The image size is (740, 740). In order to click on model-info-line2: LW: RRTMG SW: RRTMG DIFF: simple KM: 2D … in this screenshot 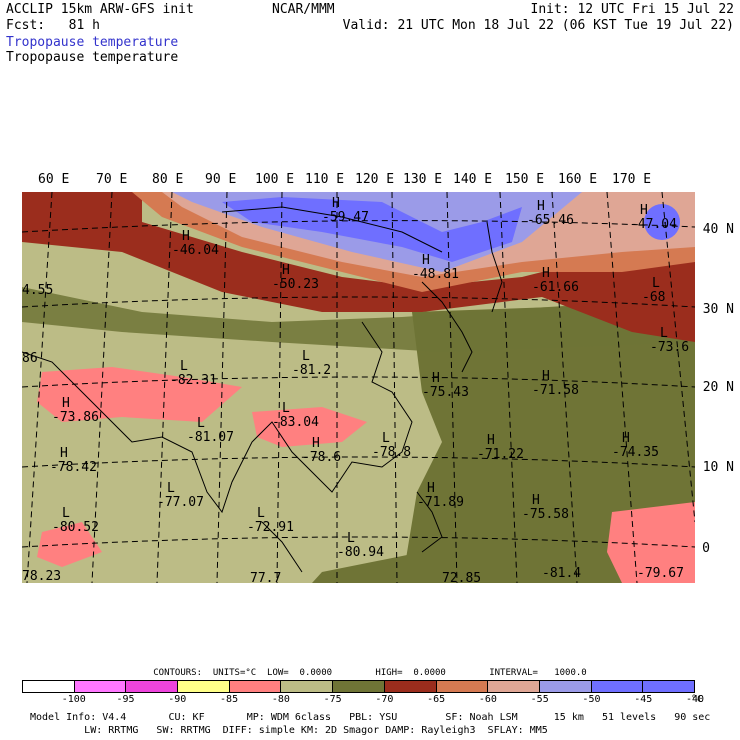, I will do `click(289, 730)`.